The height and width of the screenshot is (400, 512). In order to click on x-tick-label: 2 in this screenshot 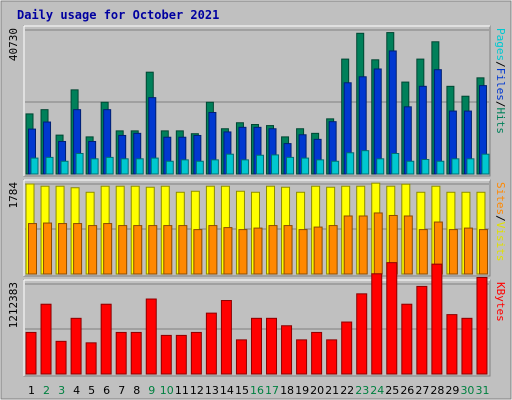, I will do `click(46, 390)`.